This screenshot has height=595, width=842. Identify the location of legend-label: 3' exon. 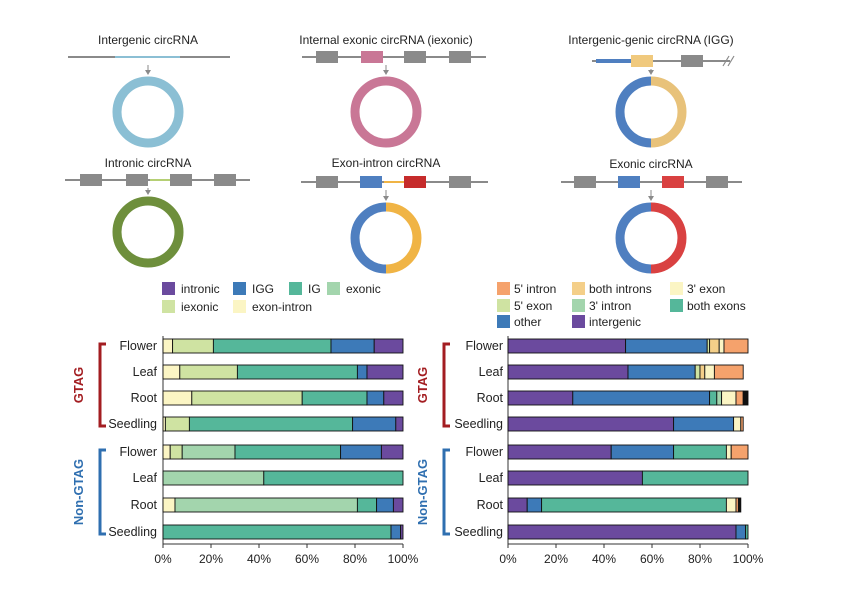
(706, 289).